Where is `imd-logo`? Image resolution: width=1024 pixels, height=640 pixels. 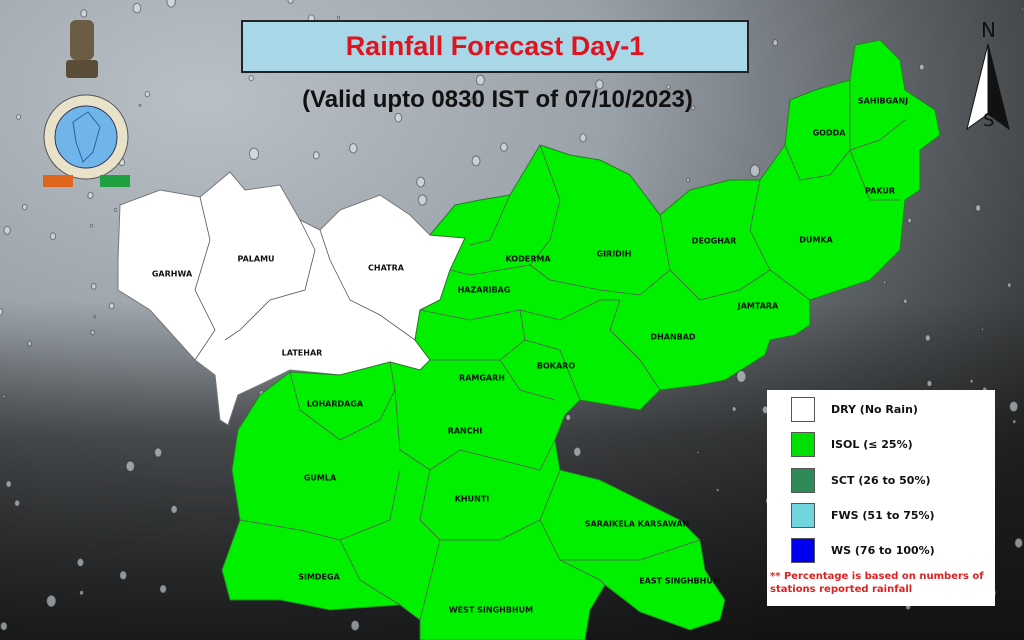 imd-logo is located at coordinates (88, 104).